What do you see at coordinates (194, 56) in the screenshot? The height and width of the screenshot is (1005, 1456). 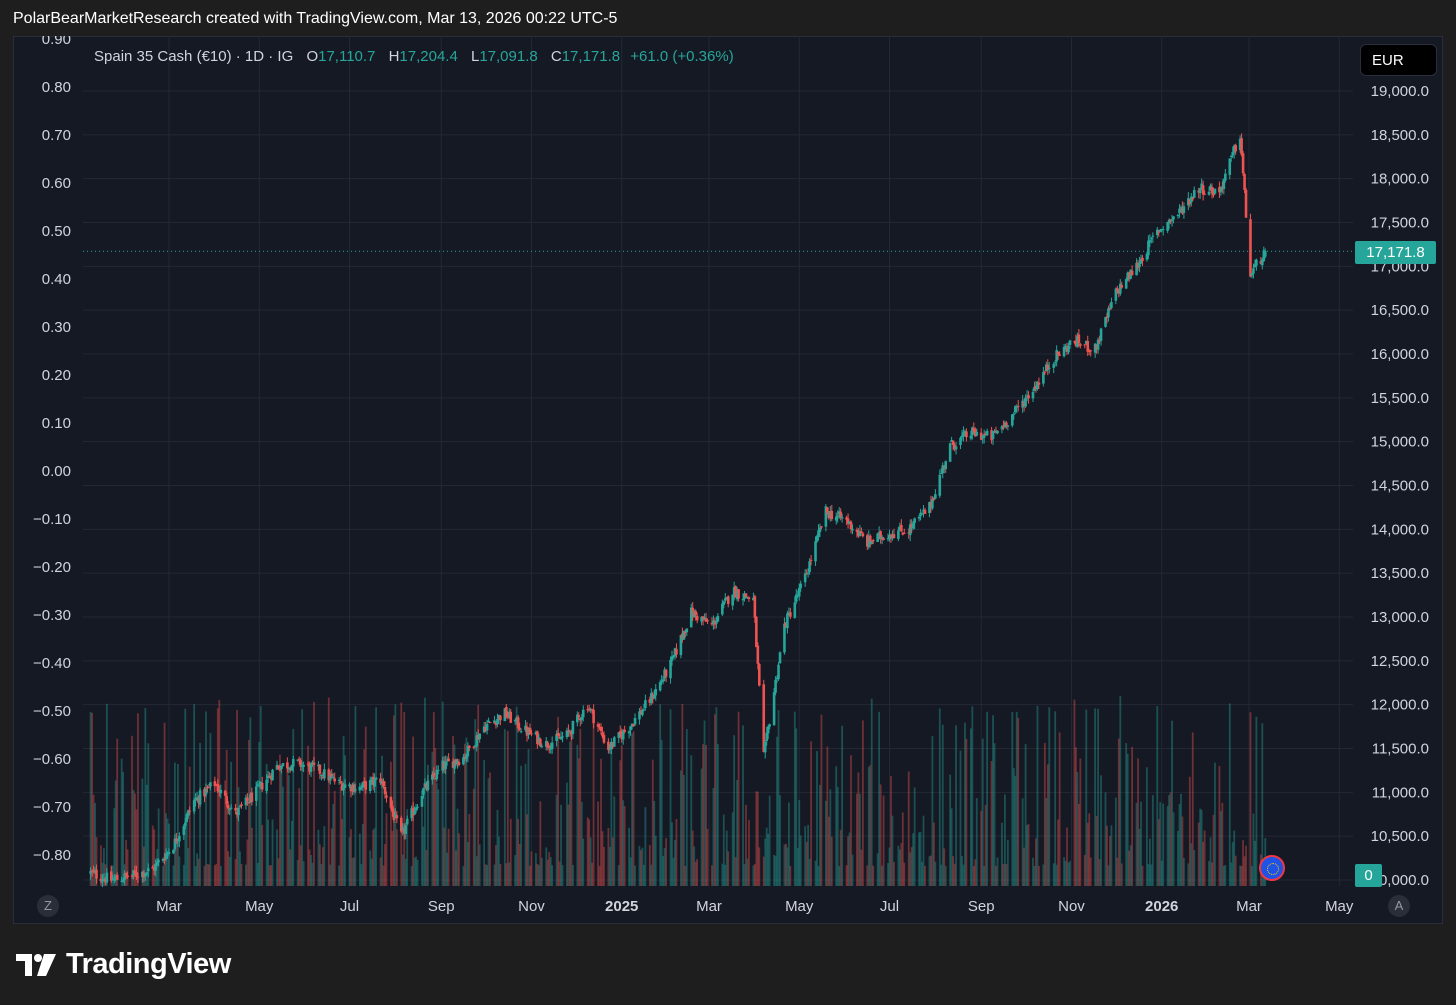 I see `symbol-label: Spain 35 Cash (€10) · 1D · IG` at bounding box center [194, 56].